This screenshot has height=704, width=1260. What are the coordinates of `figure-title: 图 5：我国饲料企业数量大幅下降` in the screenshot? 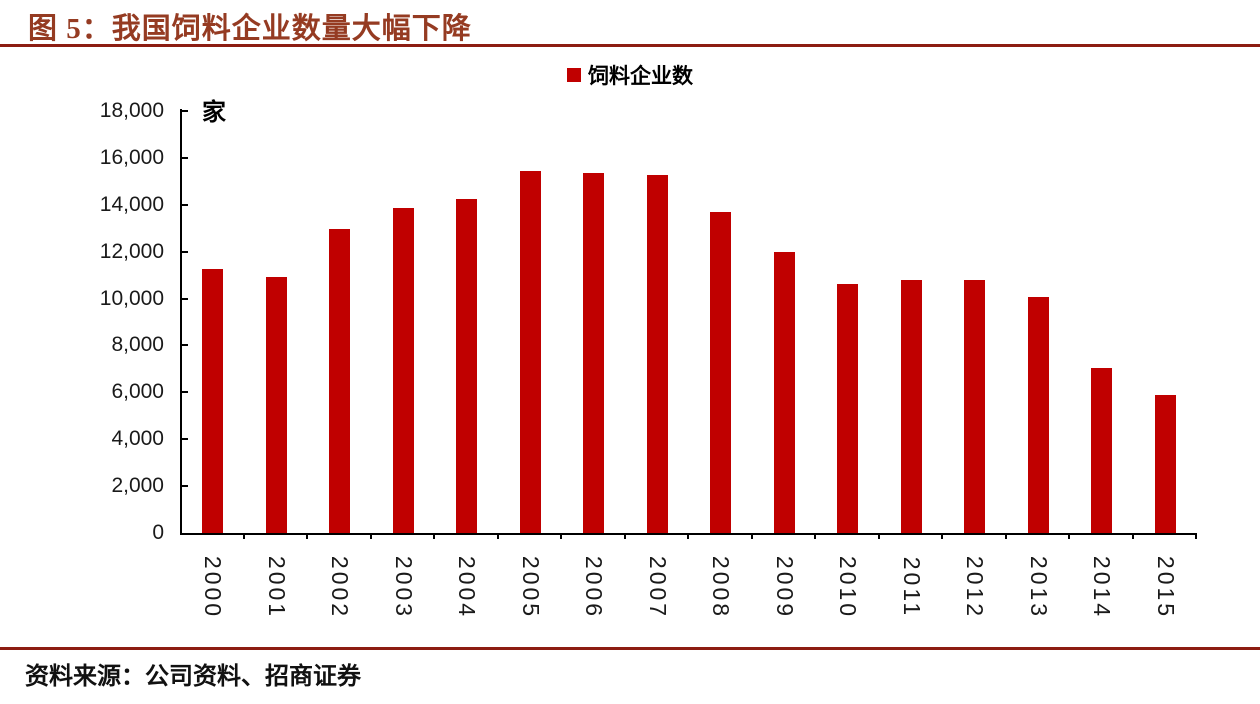 It's located at (250, 29).